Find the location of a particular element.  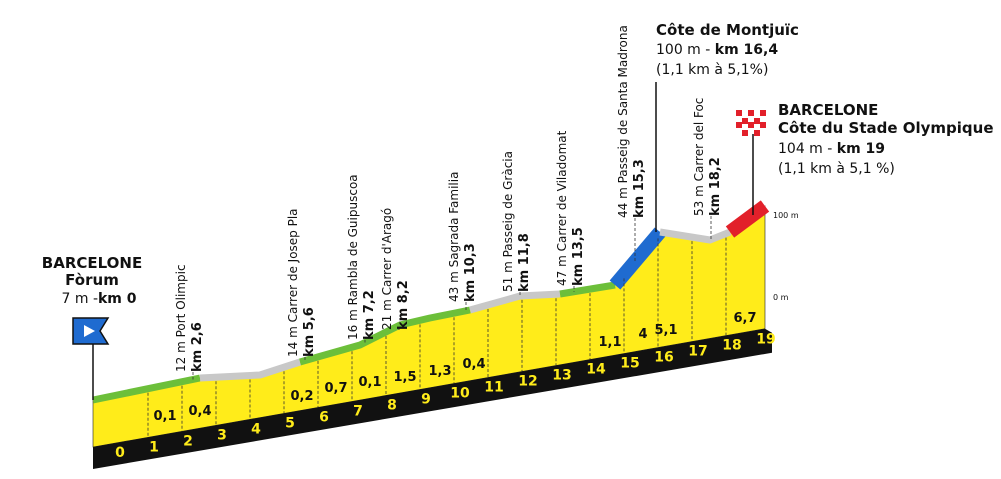

km-marker: 2 is located at coordinates (188, 441).